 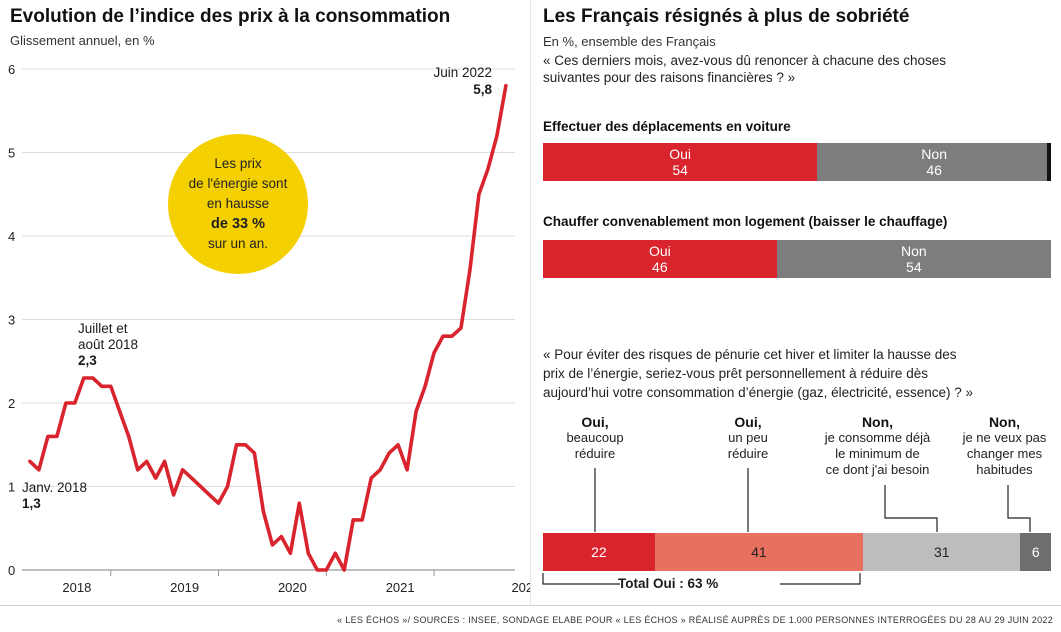 What do you see at coordinates (11, 570) in the screenshot?
I see `y-tick-0: 0` at bounding box center [11, 570].